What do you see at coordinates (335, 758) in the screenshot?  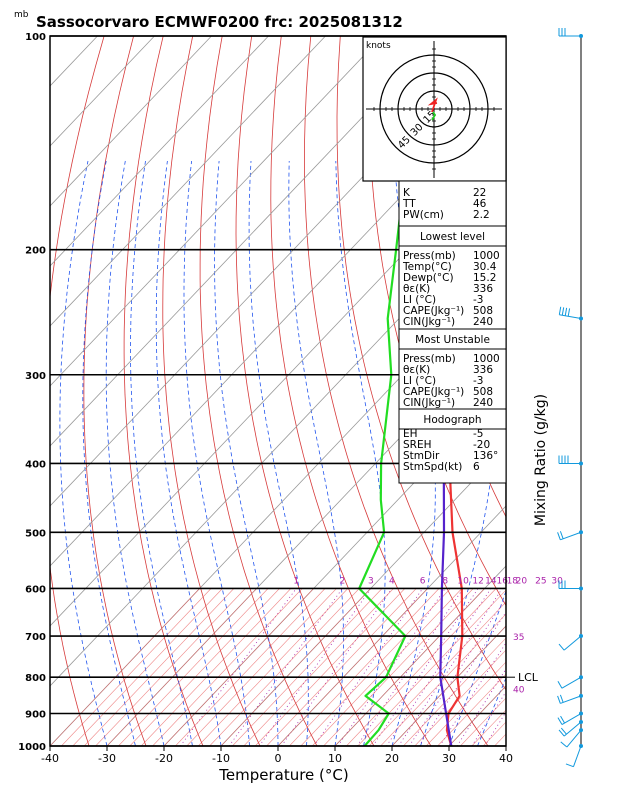 I see `x-tick-label: 10` at bounding box center [335, 758].